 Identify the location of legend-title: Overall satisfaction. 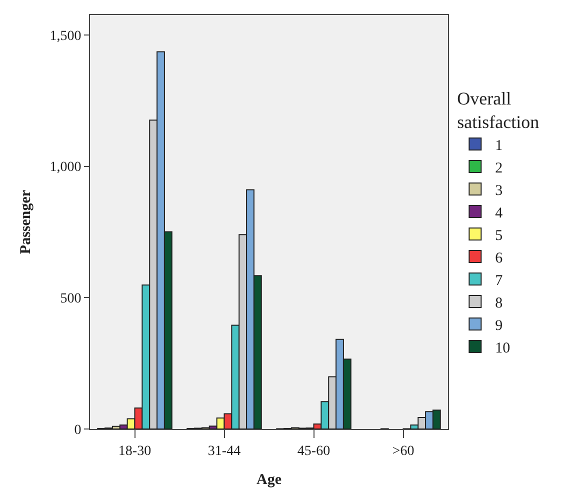
(498, 110).